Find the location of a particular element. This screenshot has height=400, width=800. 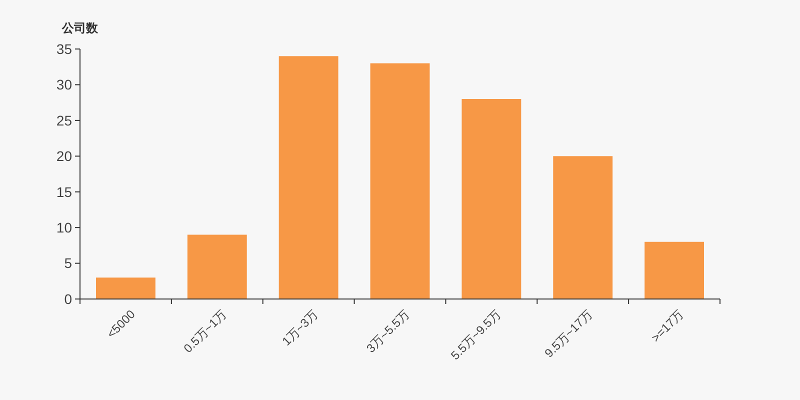

y-tick-label: 5 is located at coordinates (68, 263).